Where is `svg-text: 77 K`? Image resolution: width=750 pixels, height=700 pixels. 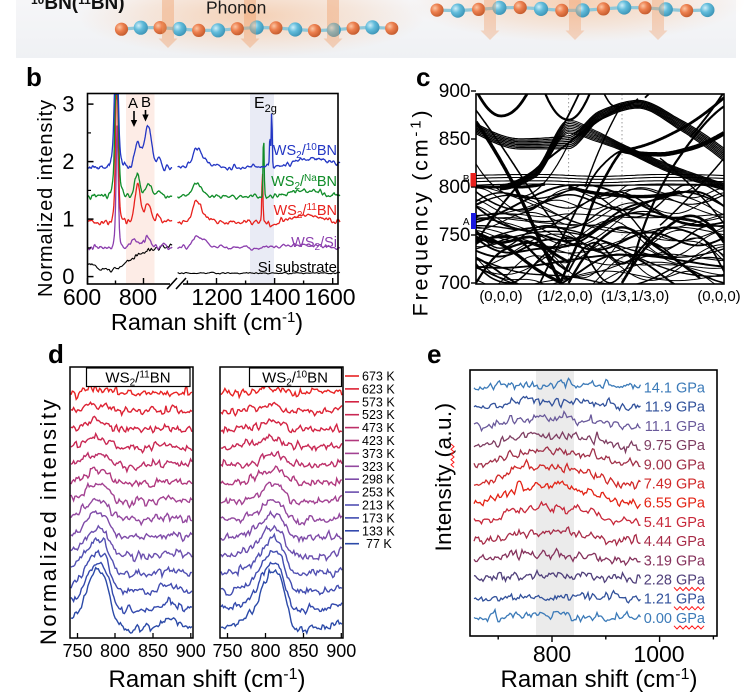
svg-text: 77 K is located at coordinates (379, 544).